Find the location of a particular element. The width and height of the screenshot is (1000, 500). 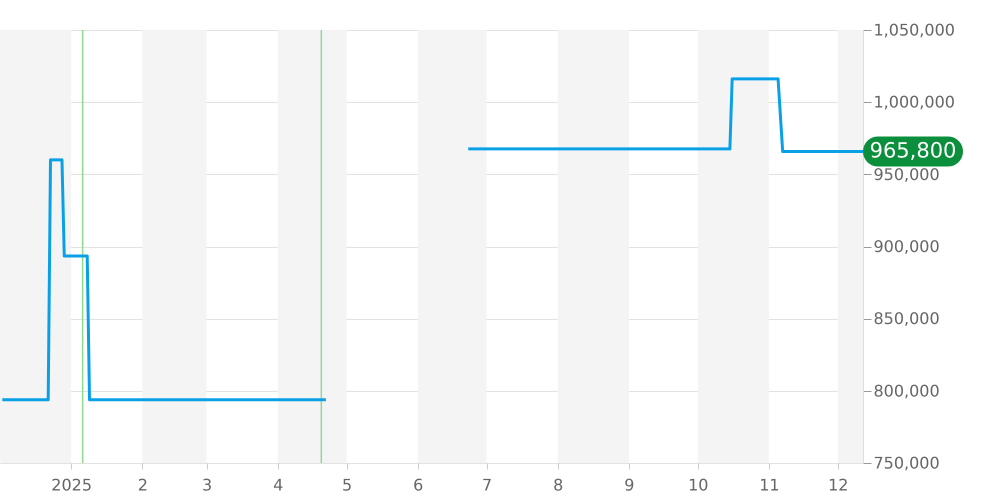

y-tick-label: 900,000 is located at coordinates (907, 246).